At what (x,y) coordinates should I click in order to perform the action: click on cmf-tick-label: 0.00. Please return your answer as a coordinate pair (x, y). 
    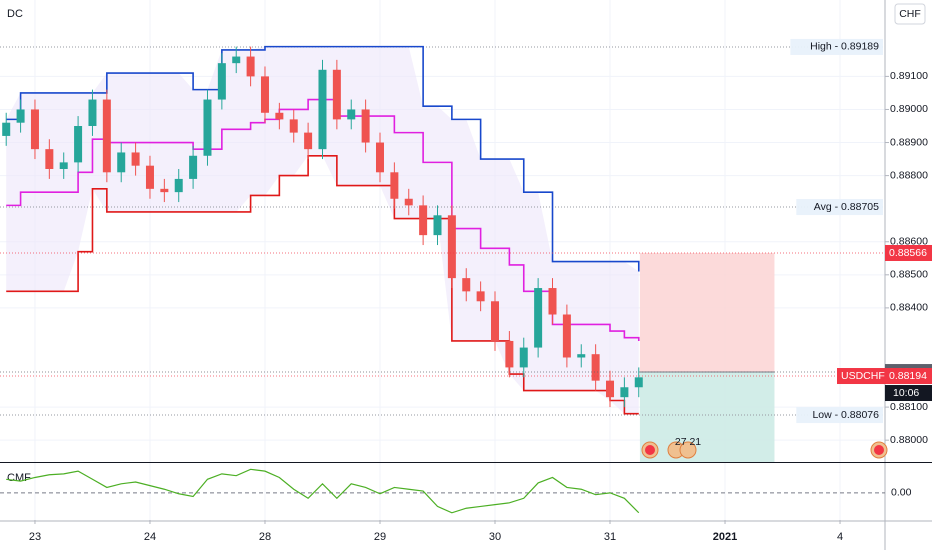
    Looking at the image, I should click on (901, 493).